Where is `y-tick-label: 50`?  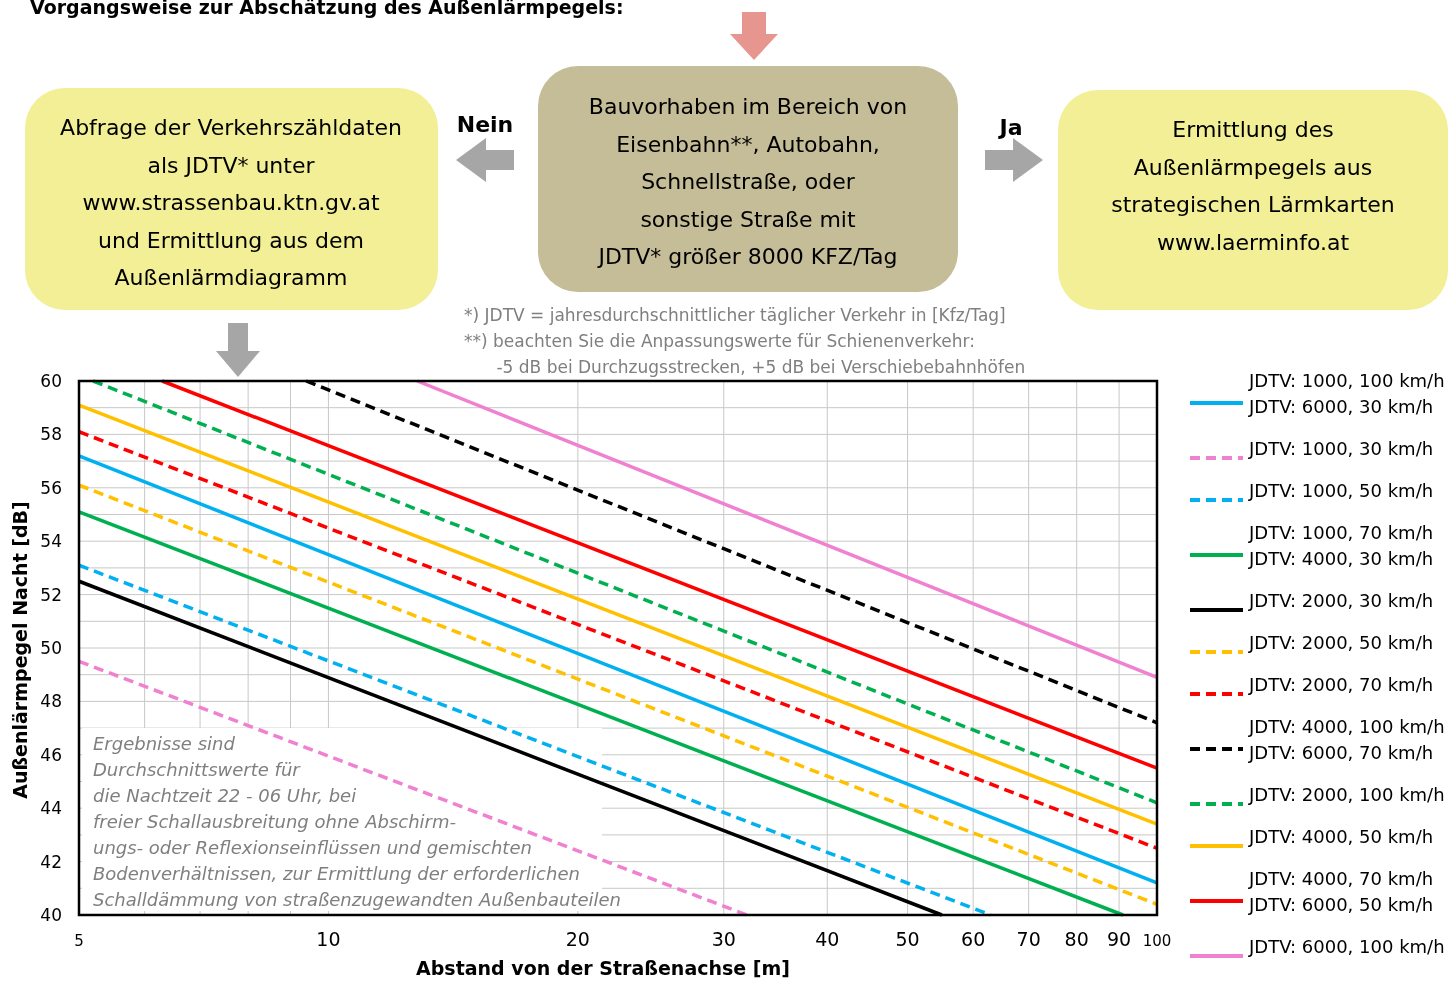 y-tick-label: 50 is located at coordinates (51, 648).